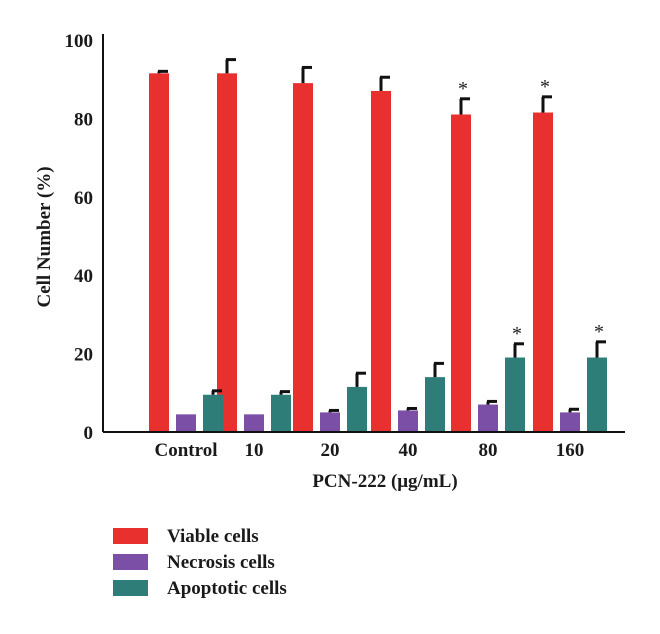 The height and width of the screenshot is (634, 660). What do you see at coordinates (79, 41) in the screenshot?
I see `y-tick-label: 100` at bounding box center [79, 41].